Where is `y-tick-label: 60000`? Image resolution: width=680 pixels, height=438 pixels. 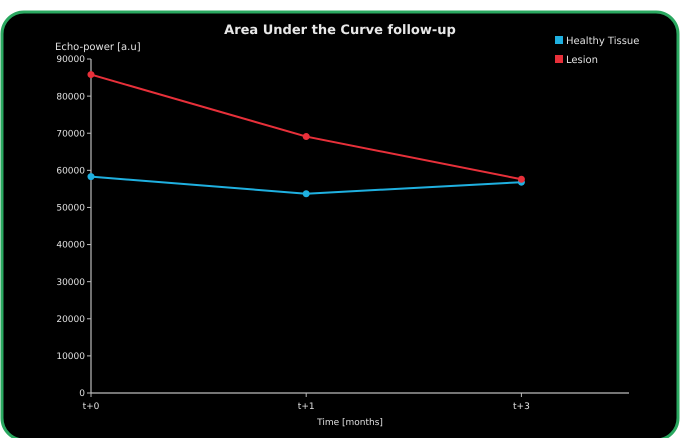 y-tick-label: 60000 is located at coordinates (71, 171).